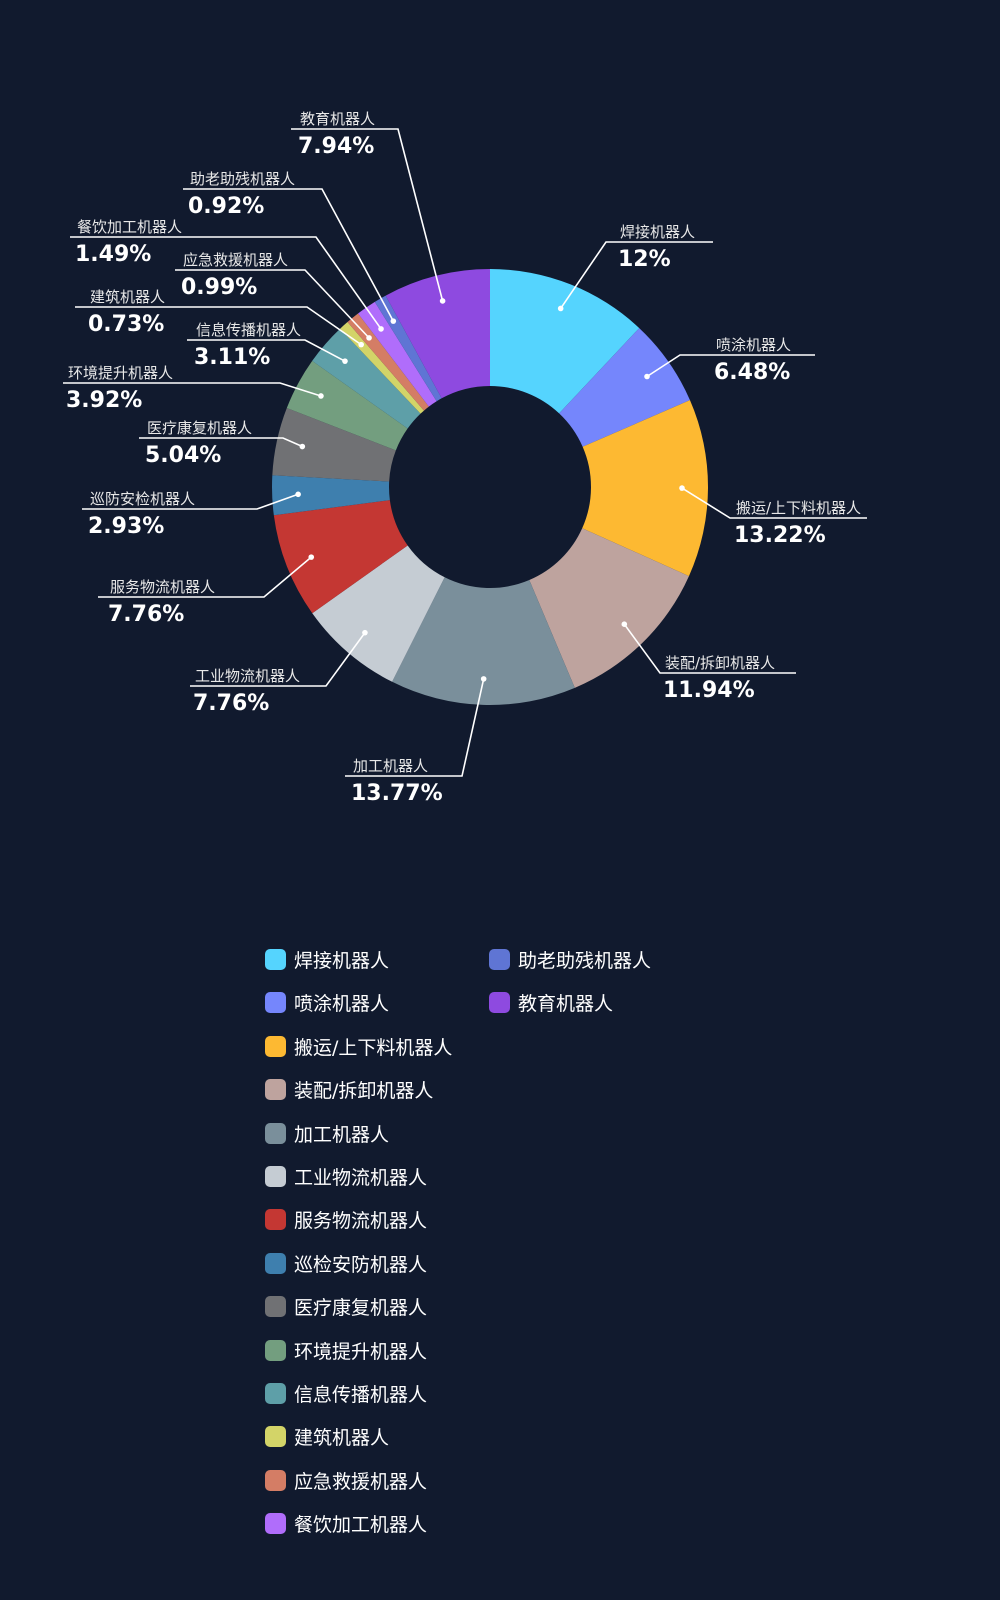 The height and width of the screenshot is (1600, 1000). Describe the element at coordinates (126, 324) in the screenshot. I see `slice-value: 0.73%` at that location.